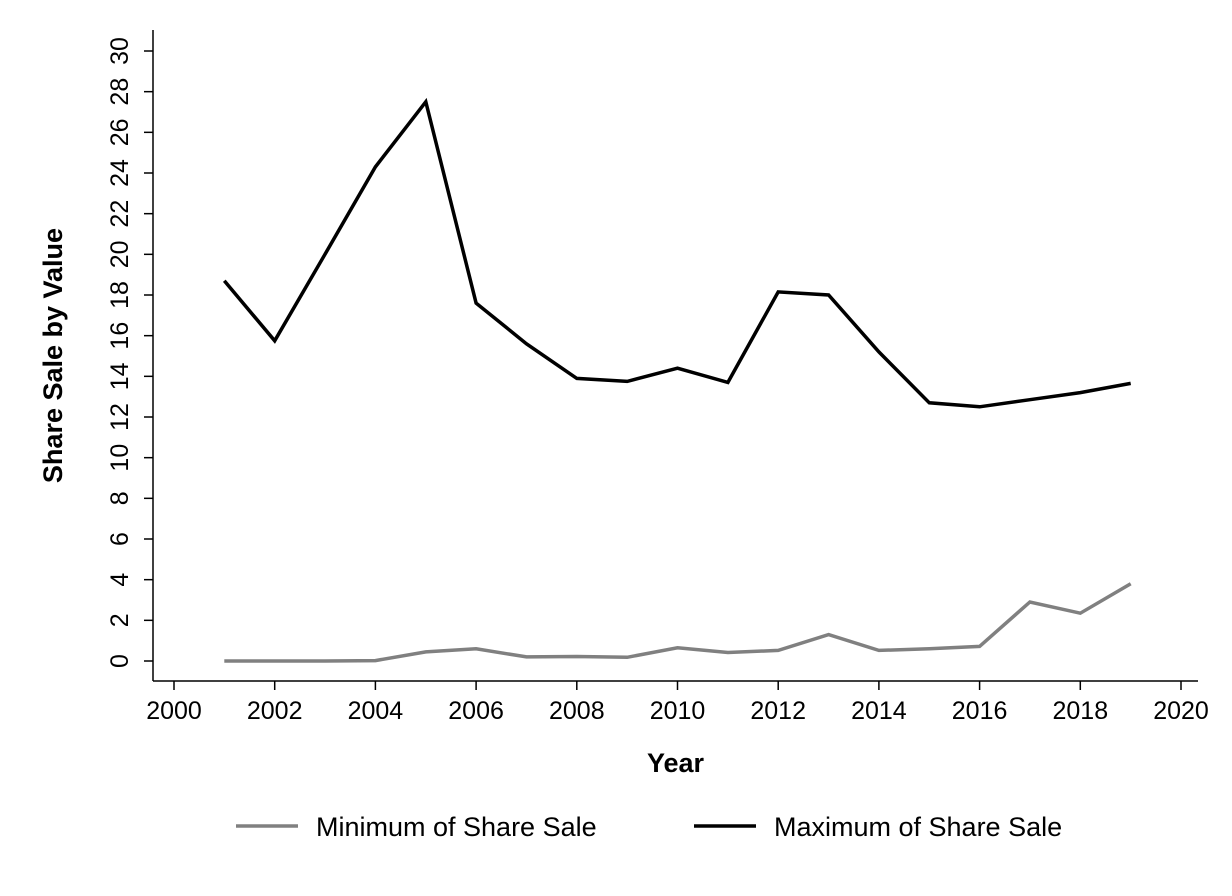 The height and width of the screenshot is (896, 1232). Describe the element at coordinates (778, 711) in the screenshot. I see `x-tick-label: 2012` at that location.